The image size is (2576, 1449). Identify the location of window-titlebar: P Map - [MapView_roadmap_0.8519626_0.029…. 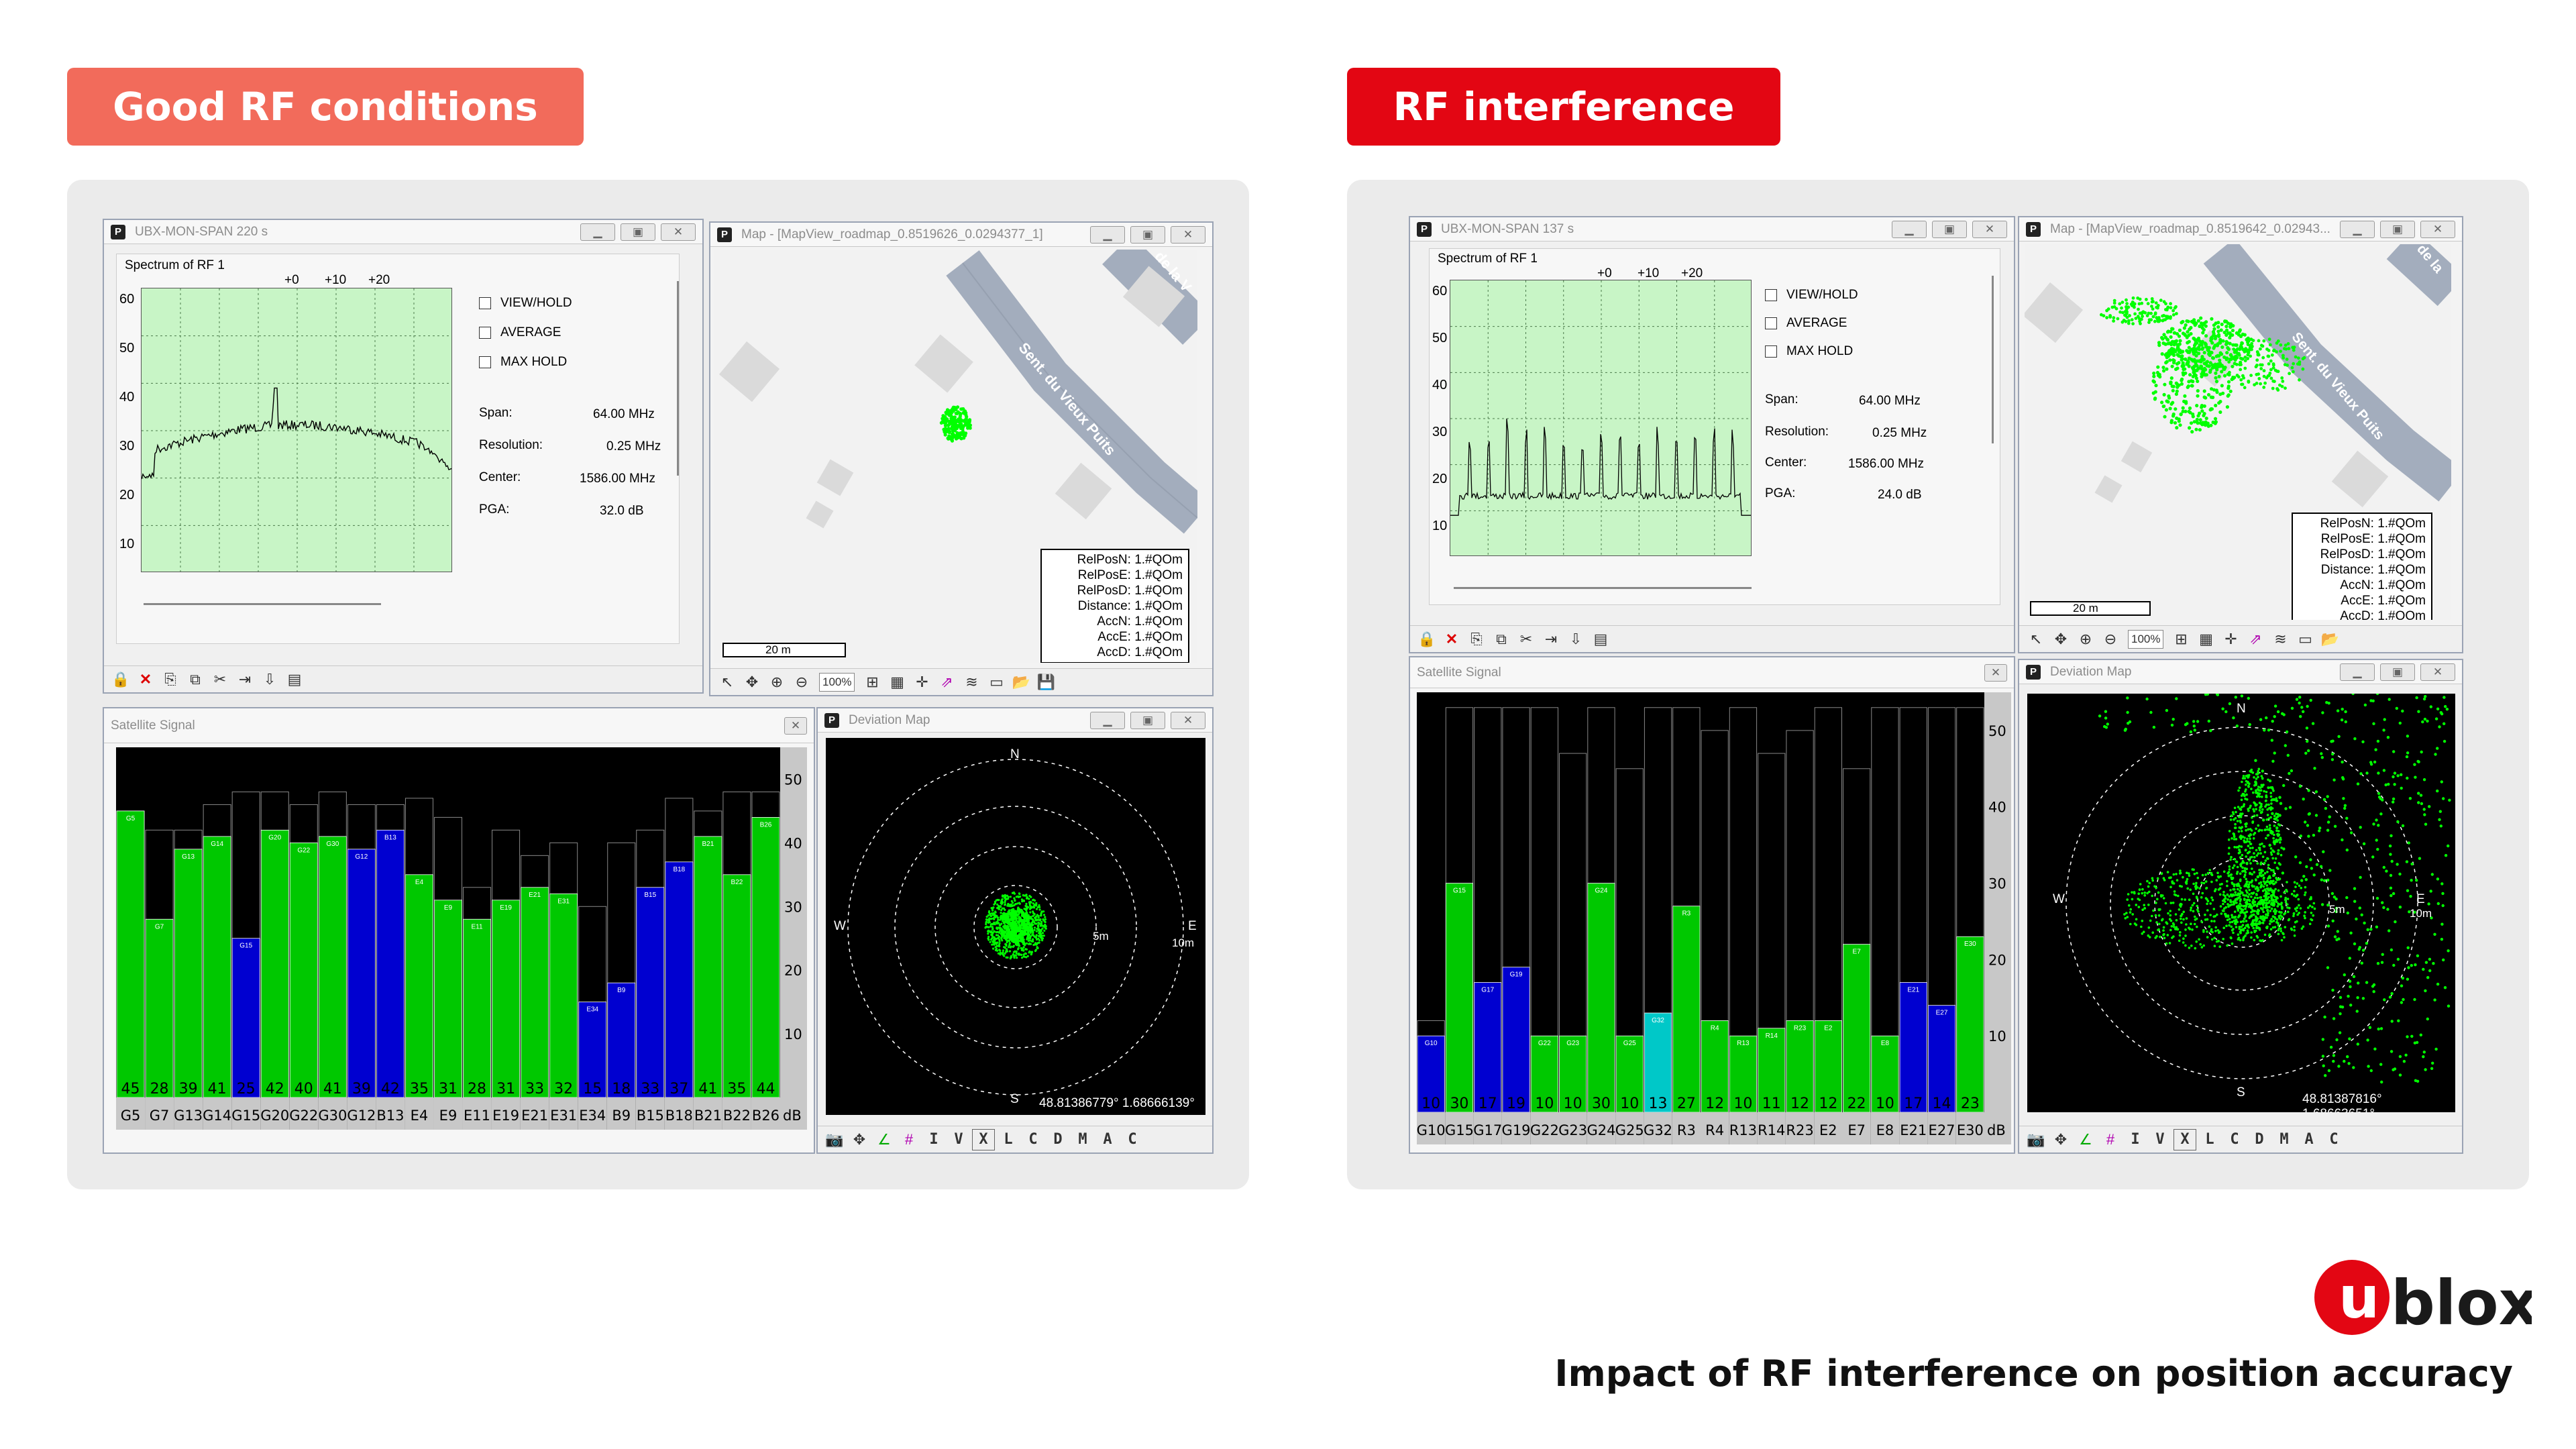
(961, 235).